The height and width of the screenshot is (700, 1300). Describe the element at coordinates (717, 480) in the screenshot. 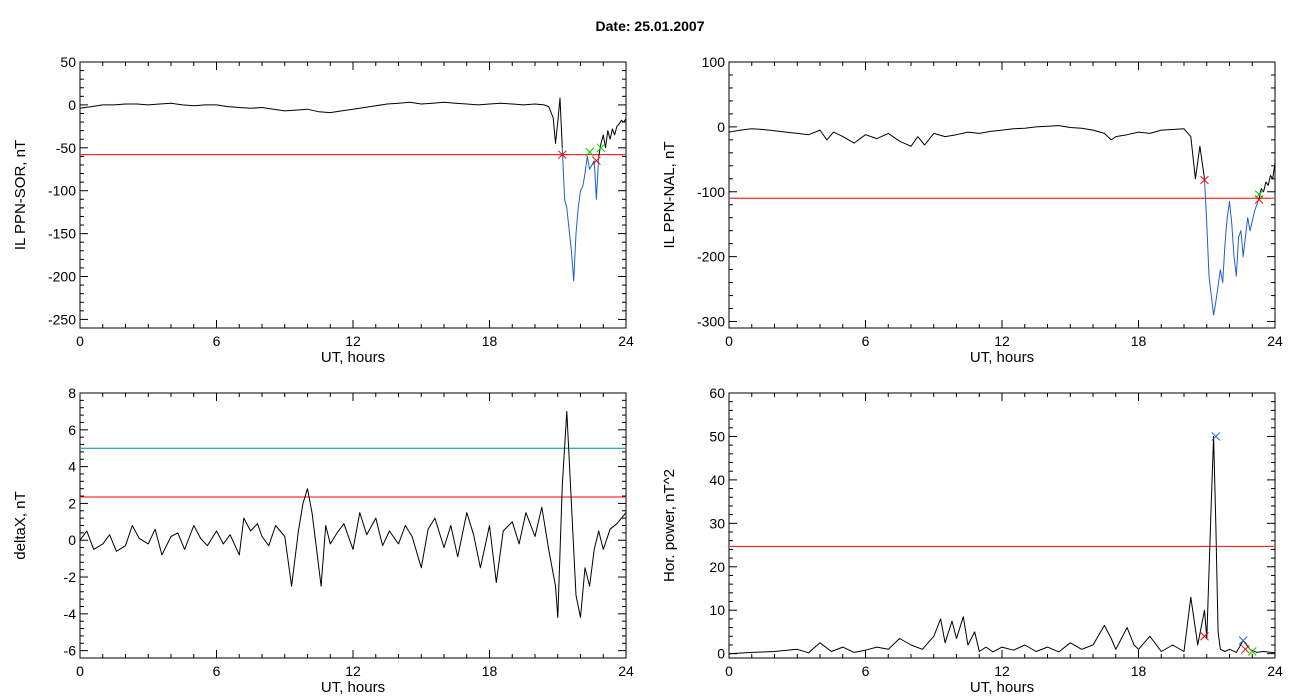

I see `y-tick-label: 40` at that location.